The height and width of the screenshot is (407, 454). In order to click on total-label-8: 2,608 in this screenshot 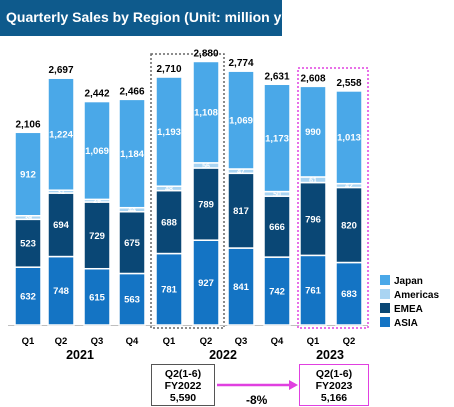, I will do `click(312, 78)`.